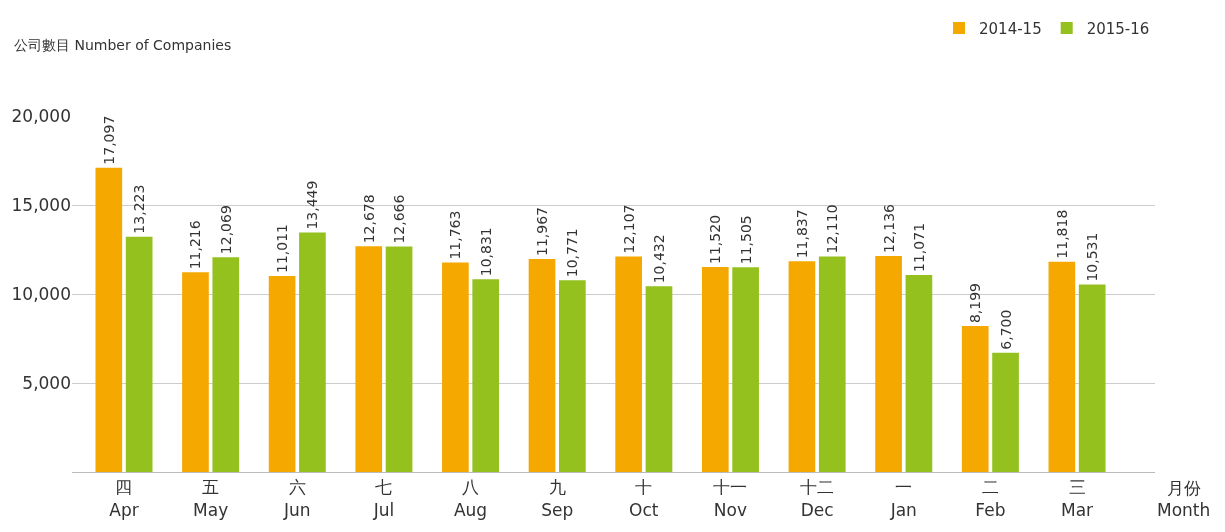 This screenshot has width=1225, height=532. What do you see at coordinates (801, 234) in the screenshot?
I see `data-label: 11,837` at bounding box center [801, 234].